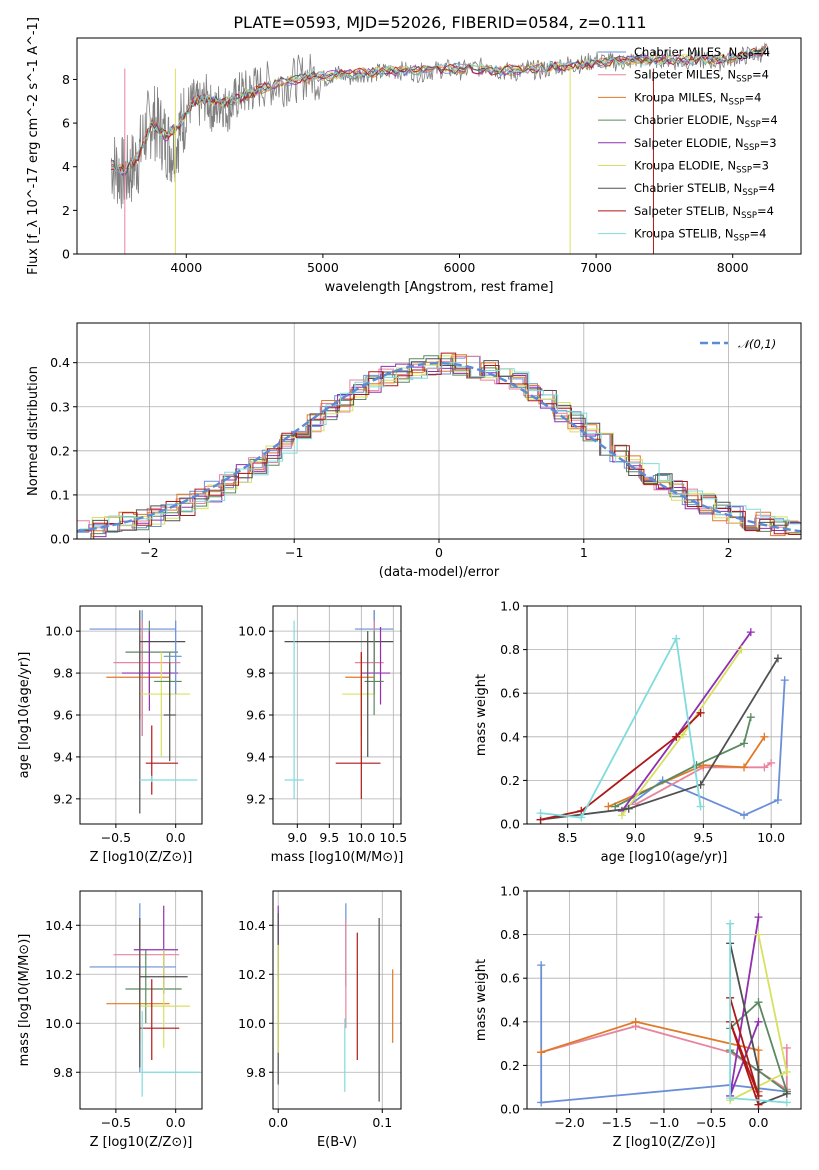 This screenshot has width=819, height=1170. What do you see at coordinates (569, 1122) in the screenshot?
I see `x-tick-label: −2.0` at bounding box center [569, 1122].